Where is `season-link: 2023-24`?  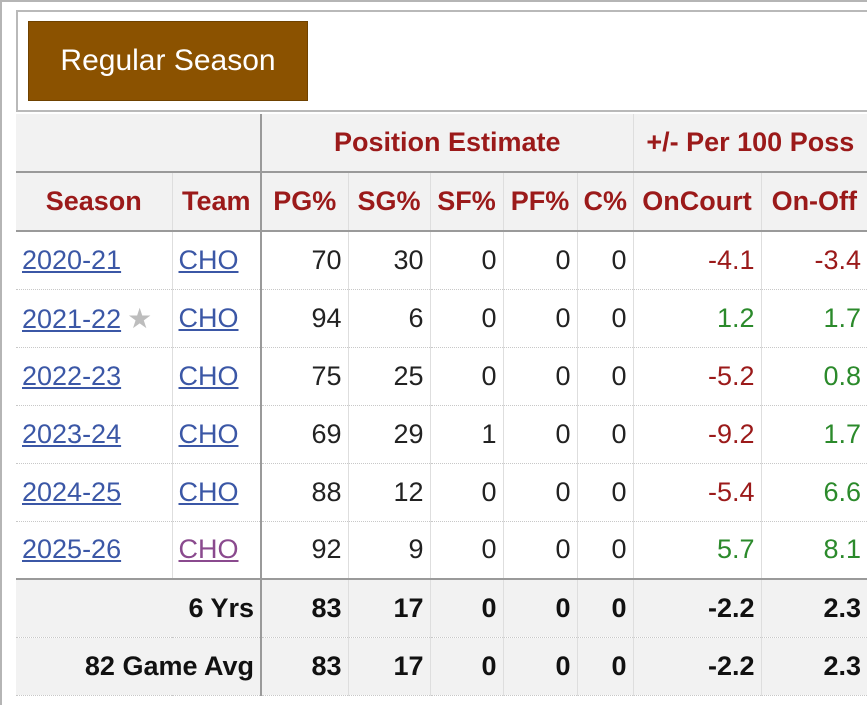 season-link: 2023-24 is located at coordinates (72, 433).